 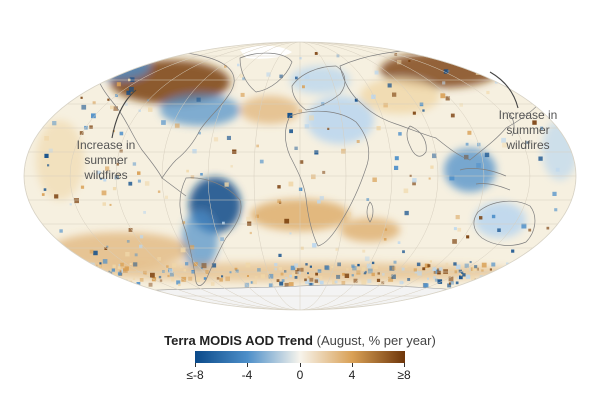 What do you see at coordinates (254, 176) in the screenshot?
I see `graticule-meridian` at bounding box center [254, 176].